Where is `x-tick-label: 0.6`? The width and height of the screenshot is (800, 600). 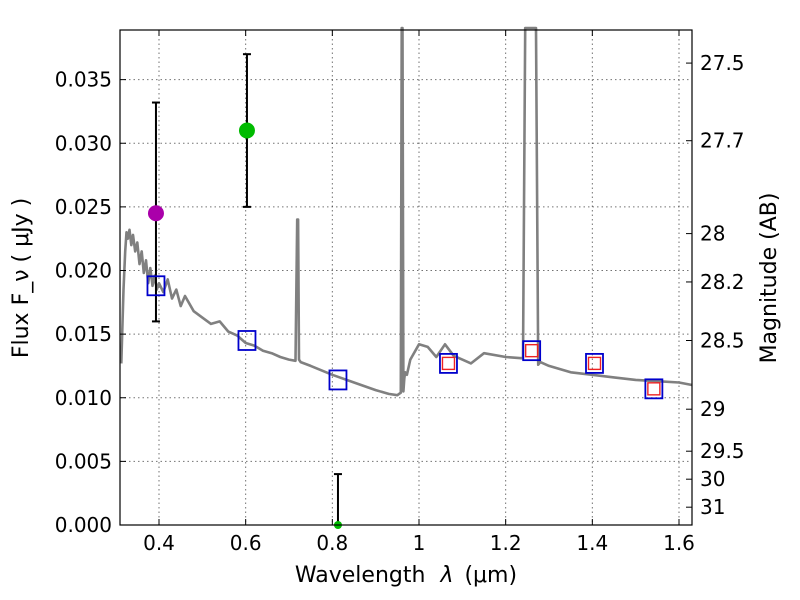
x-tick-label: 0.6 is located at coordinates (246, 543).